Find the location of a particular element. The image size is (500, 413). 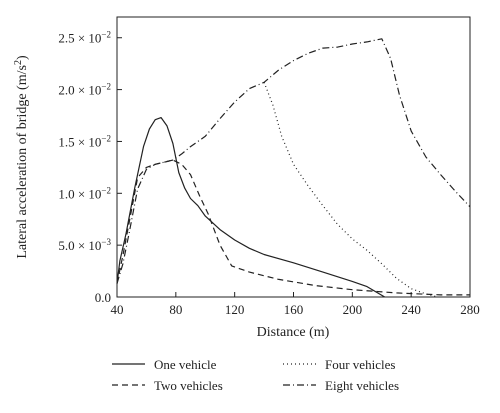

y-tick-label: 5.0 × 10⁻³ is located at coordinates (84, 245).